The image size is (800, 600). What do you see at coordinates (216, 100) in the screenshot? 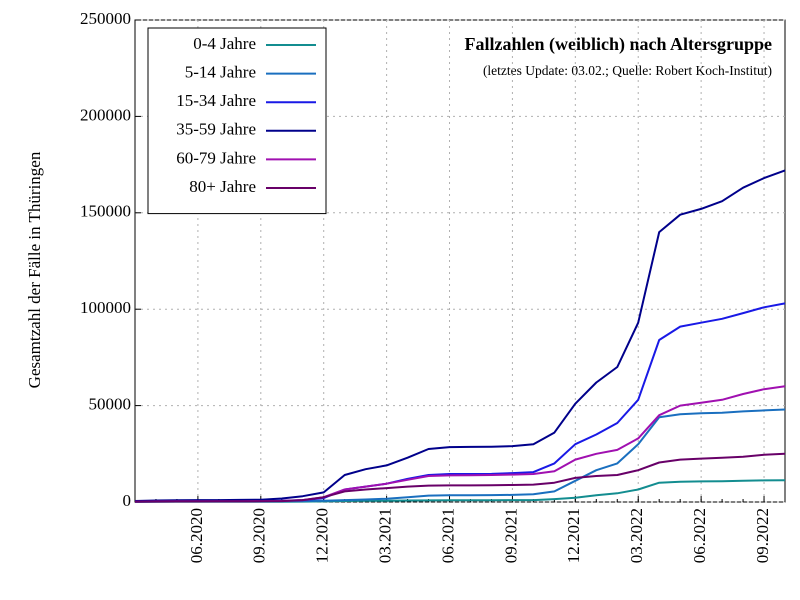
I see `legend-label: 15-34 Jahre` at bounding box center [216, 100].